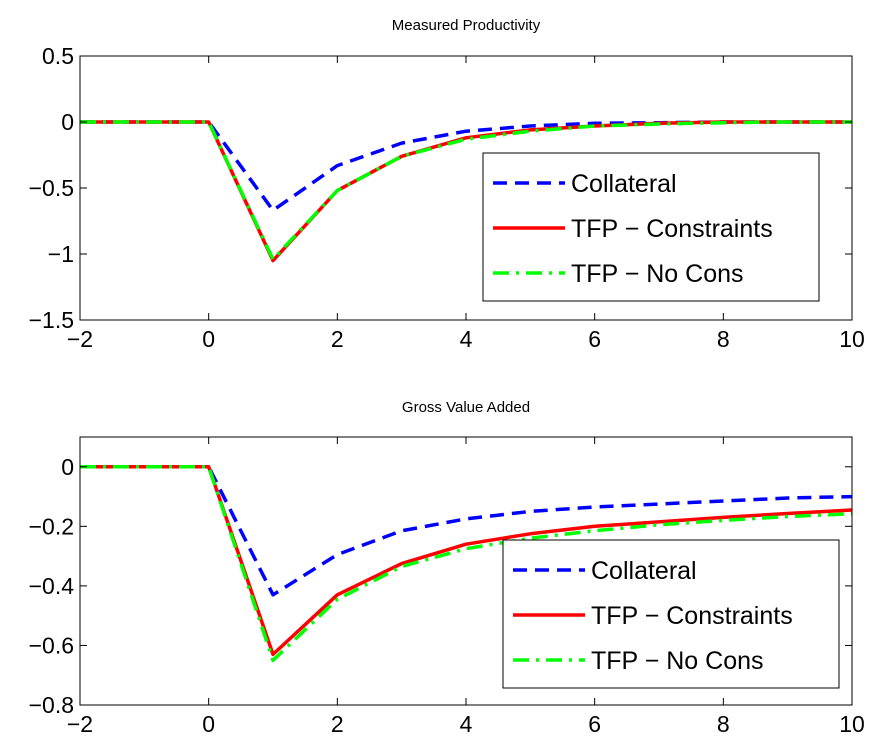  Describe the element at coordinates (51, 705) in the screenshot. I see `y-tick-label: −0.8` at that location.